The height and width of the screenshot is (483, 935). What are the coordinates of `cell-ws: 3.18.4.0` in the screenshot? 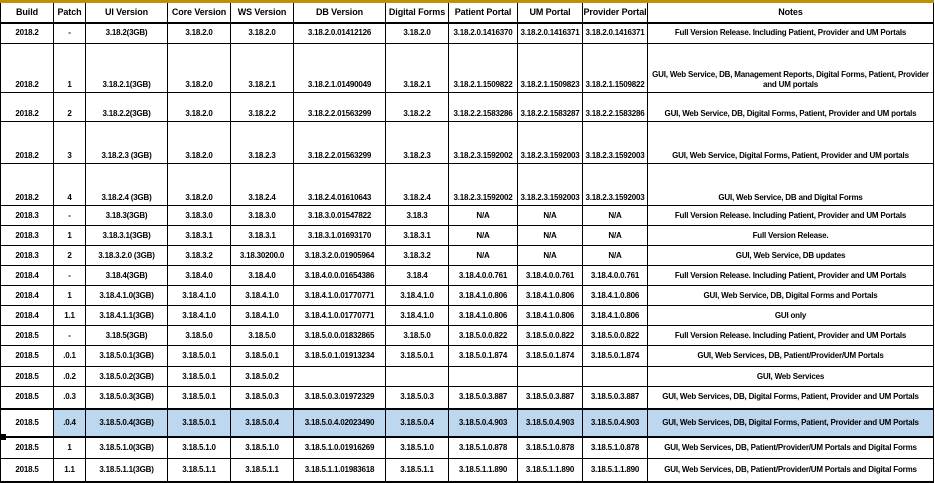 It's located at (262, 275).